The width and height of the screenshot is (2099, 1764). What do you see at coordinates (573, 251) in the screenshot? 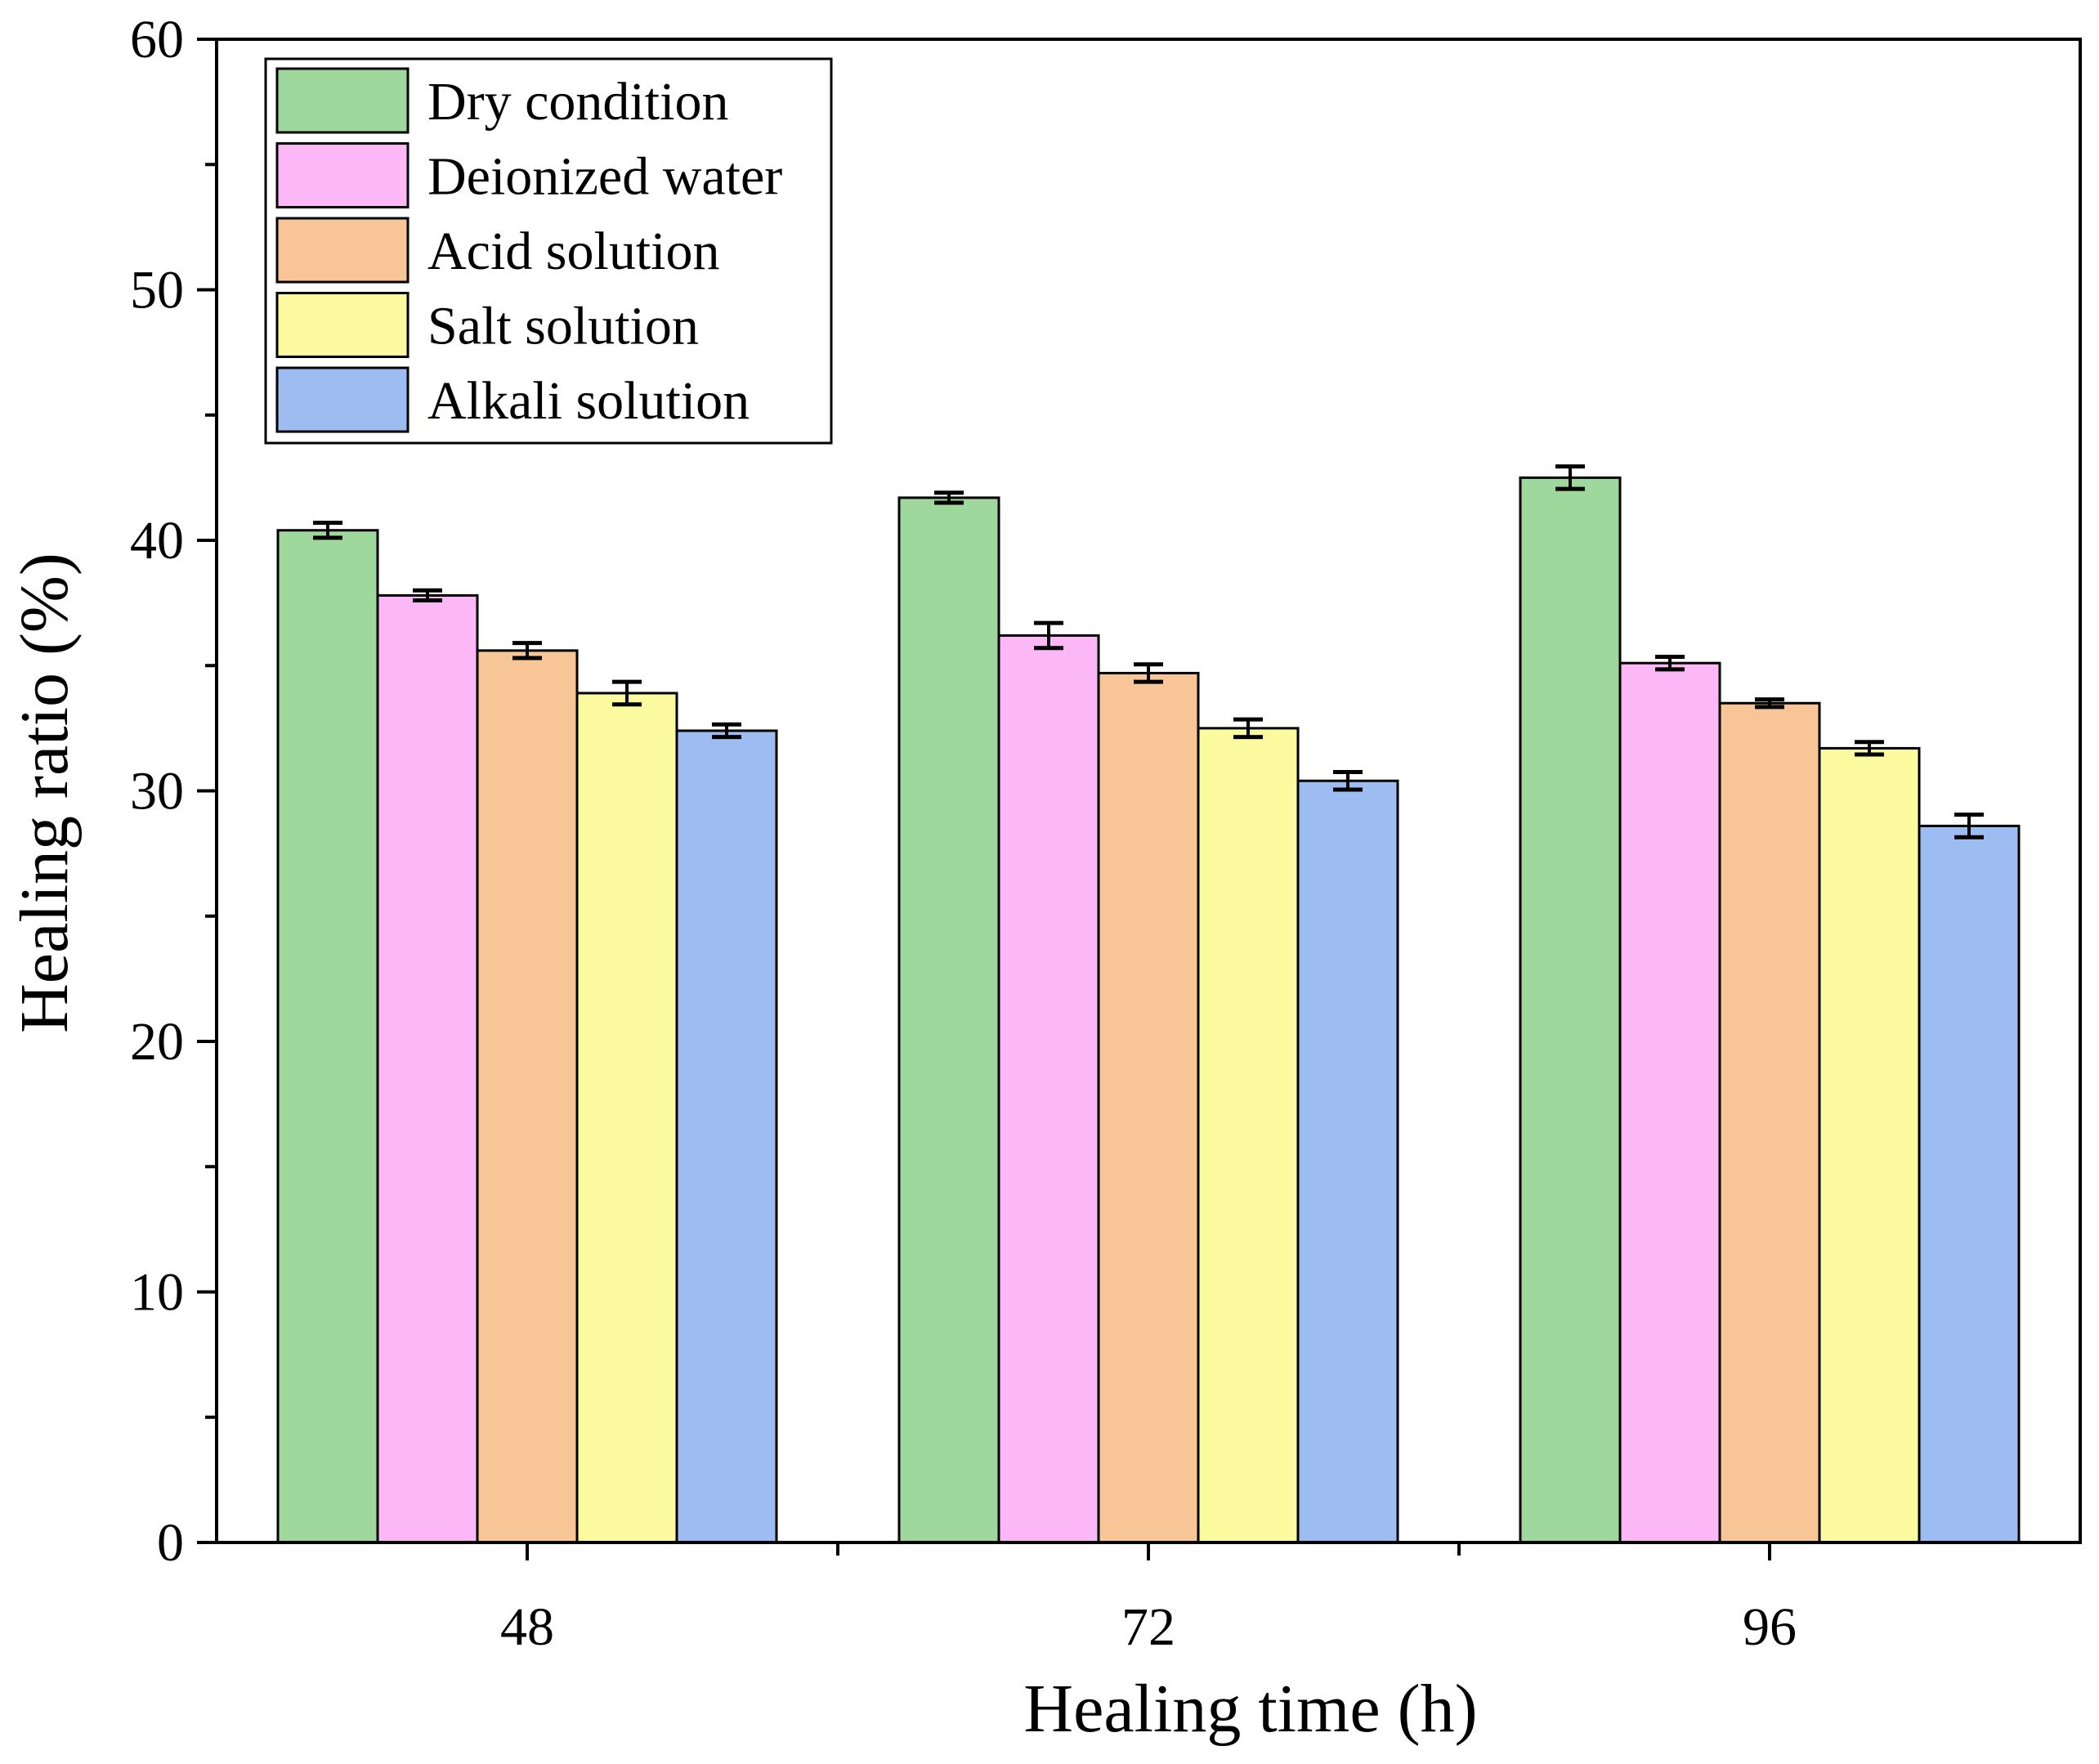
I see `legend-label-acid-solution: Acid solution` at bounding box center [573, 251].